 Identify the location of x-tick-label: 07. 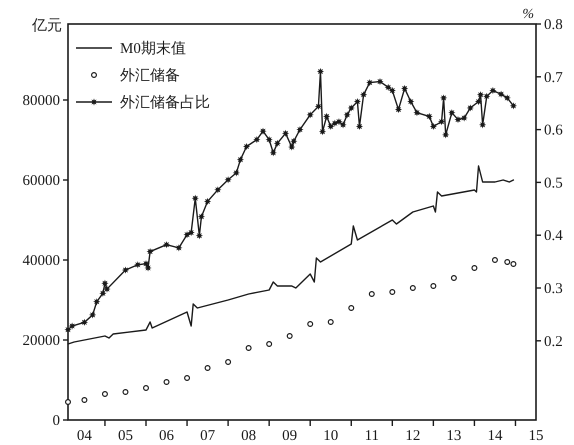
(208, 436).